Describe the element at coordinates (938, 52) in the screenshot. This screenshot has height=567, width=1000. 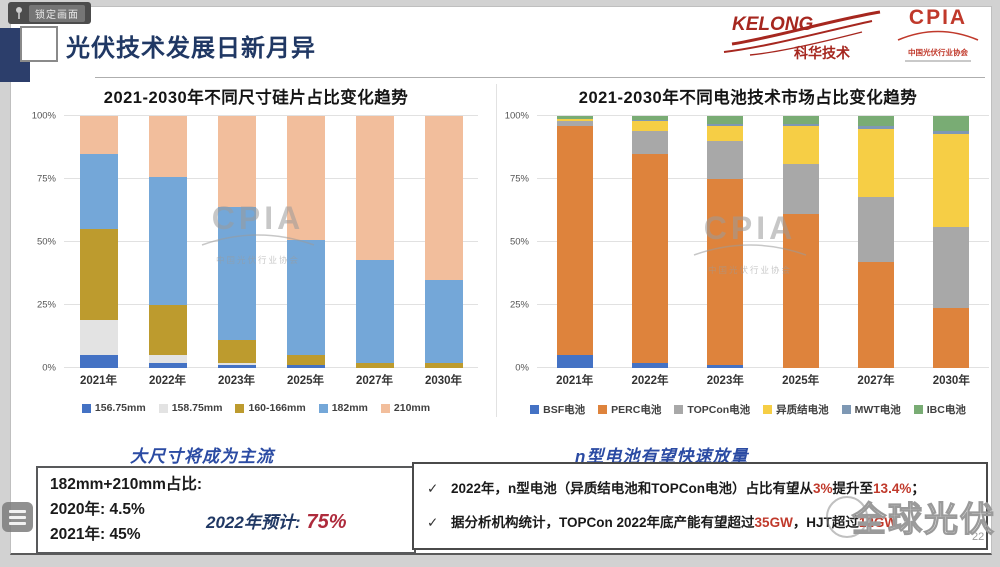
I see `cpia-subtitle: 中国光伏行业协会` at that location.